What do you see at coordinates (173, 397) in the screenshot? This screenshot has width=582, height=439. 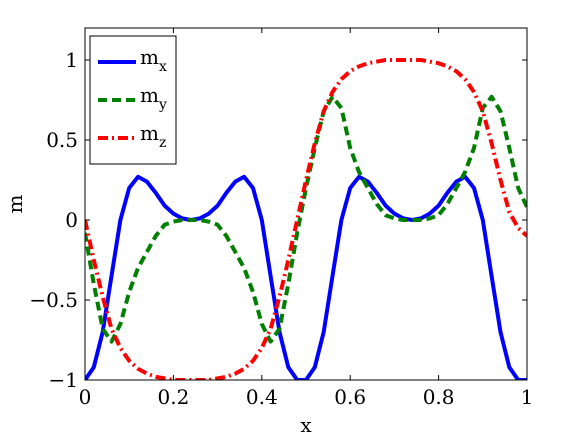 I see `x-tick-label: 0.2` at bounding box center [173, 397].